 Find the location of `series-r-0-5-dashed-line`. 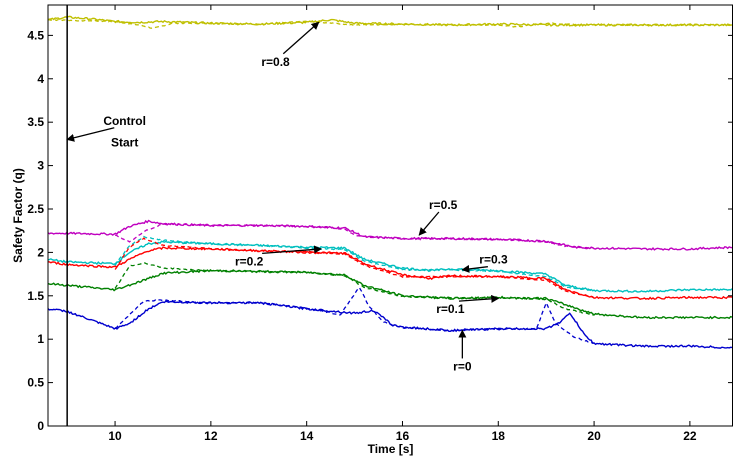

series-r-0-5-dashed-line is located at coordinates (354, 235).